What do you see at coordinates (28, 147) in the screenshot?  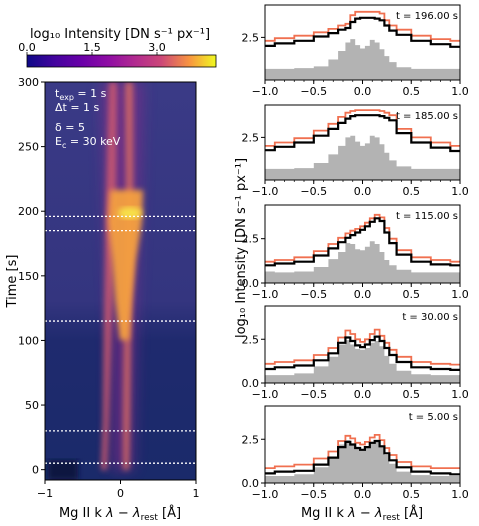 I see `y-tick-label: 250` at bounding box center [28, 147].